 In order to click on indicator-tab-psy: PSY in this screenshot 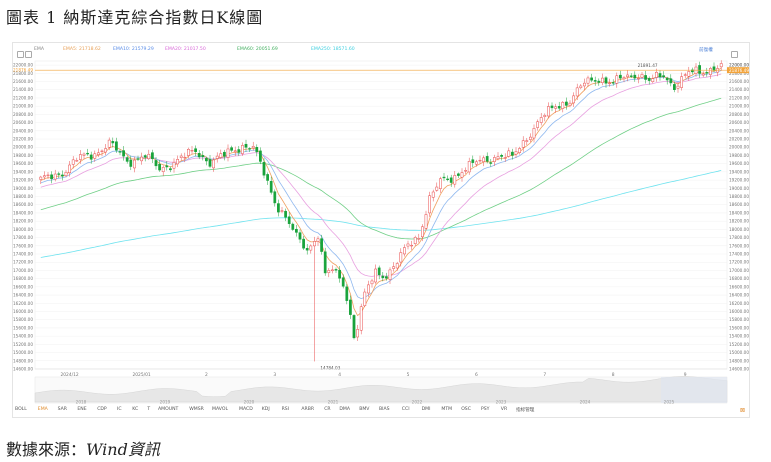, I will do `click(485, 409)`.